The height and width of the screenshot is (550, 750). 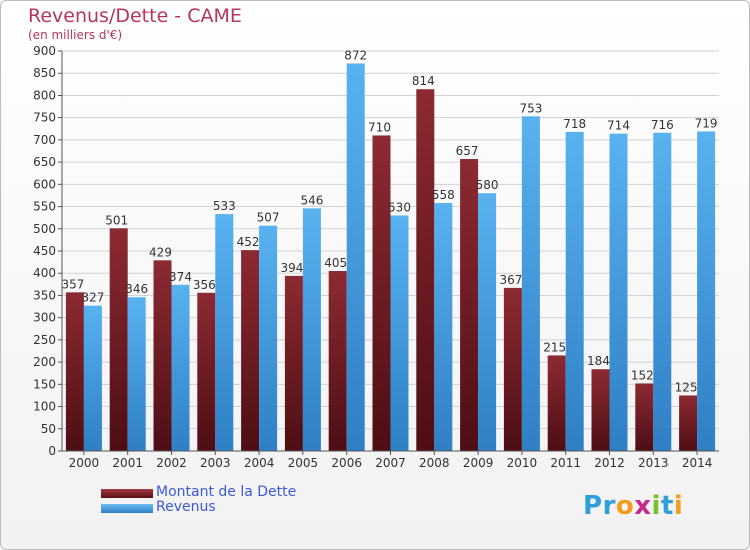 I want to click on data-label-dette: 184, so click(x=598, y=361).